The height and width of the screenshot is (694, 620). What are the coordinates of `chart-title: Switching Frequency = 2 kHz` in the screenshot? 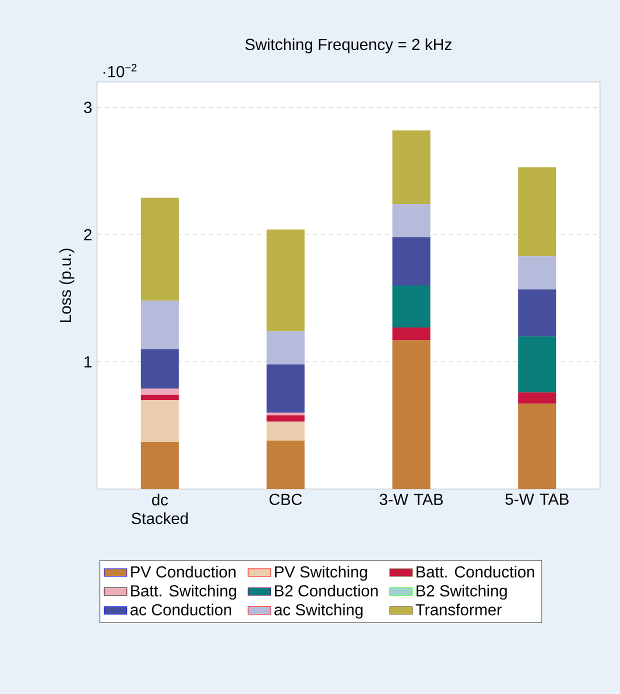 It's located at (348, 46).